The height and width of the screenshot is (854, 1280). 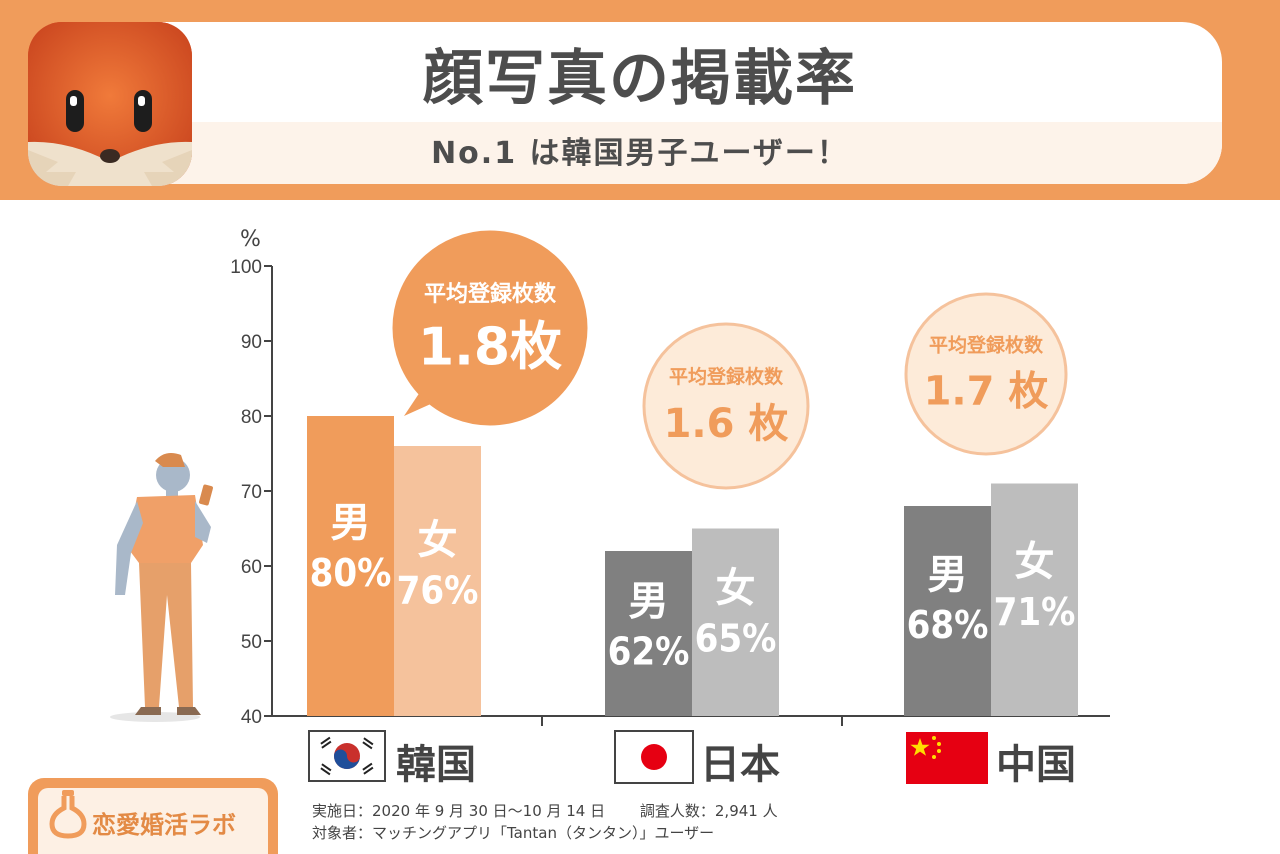 I want to click on person-illustration, so click(x=161, y=587).